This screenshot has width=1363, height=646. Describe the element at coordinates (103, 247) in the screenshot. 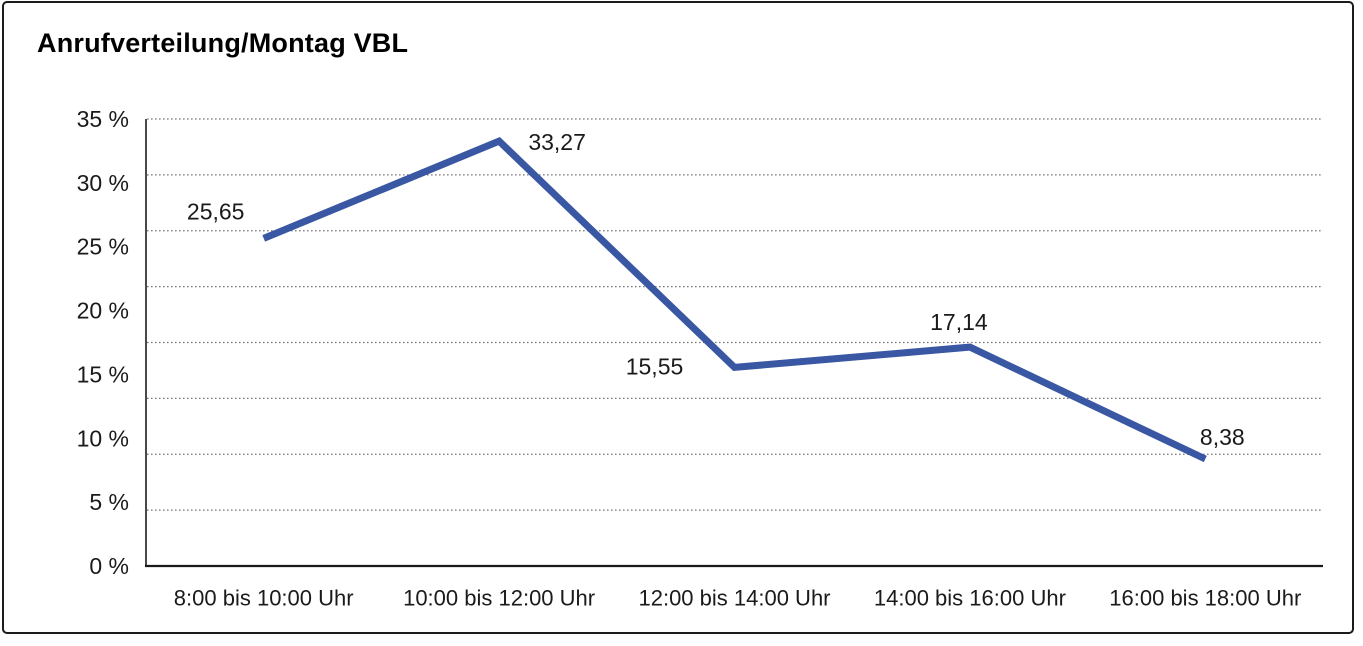

I see `y-tick-label: 25 %` at that location.